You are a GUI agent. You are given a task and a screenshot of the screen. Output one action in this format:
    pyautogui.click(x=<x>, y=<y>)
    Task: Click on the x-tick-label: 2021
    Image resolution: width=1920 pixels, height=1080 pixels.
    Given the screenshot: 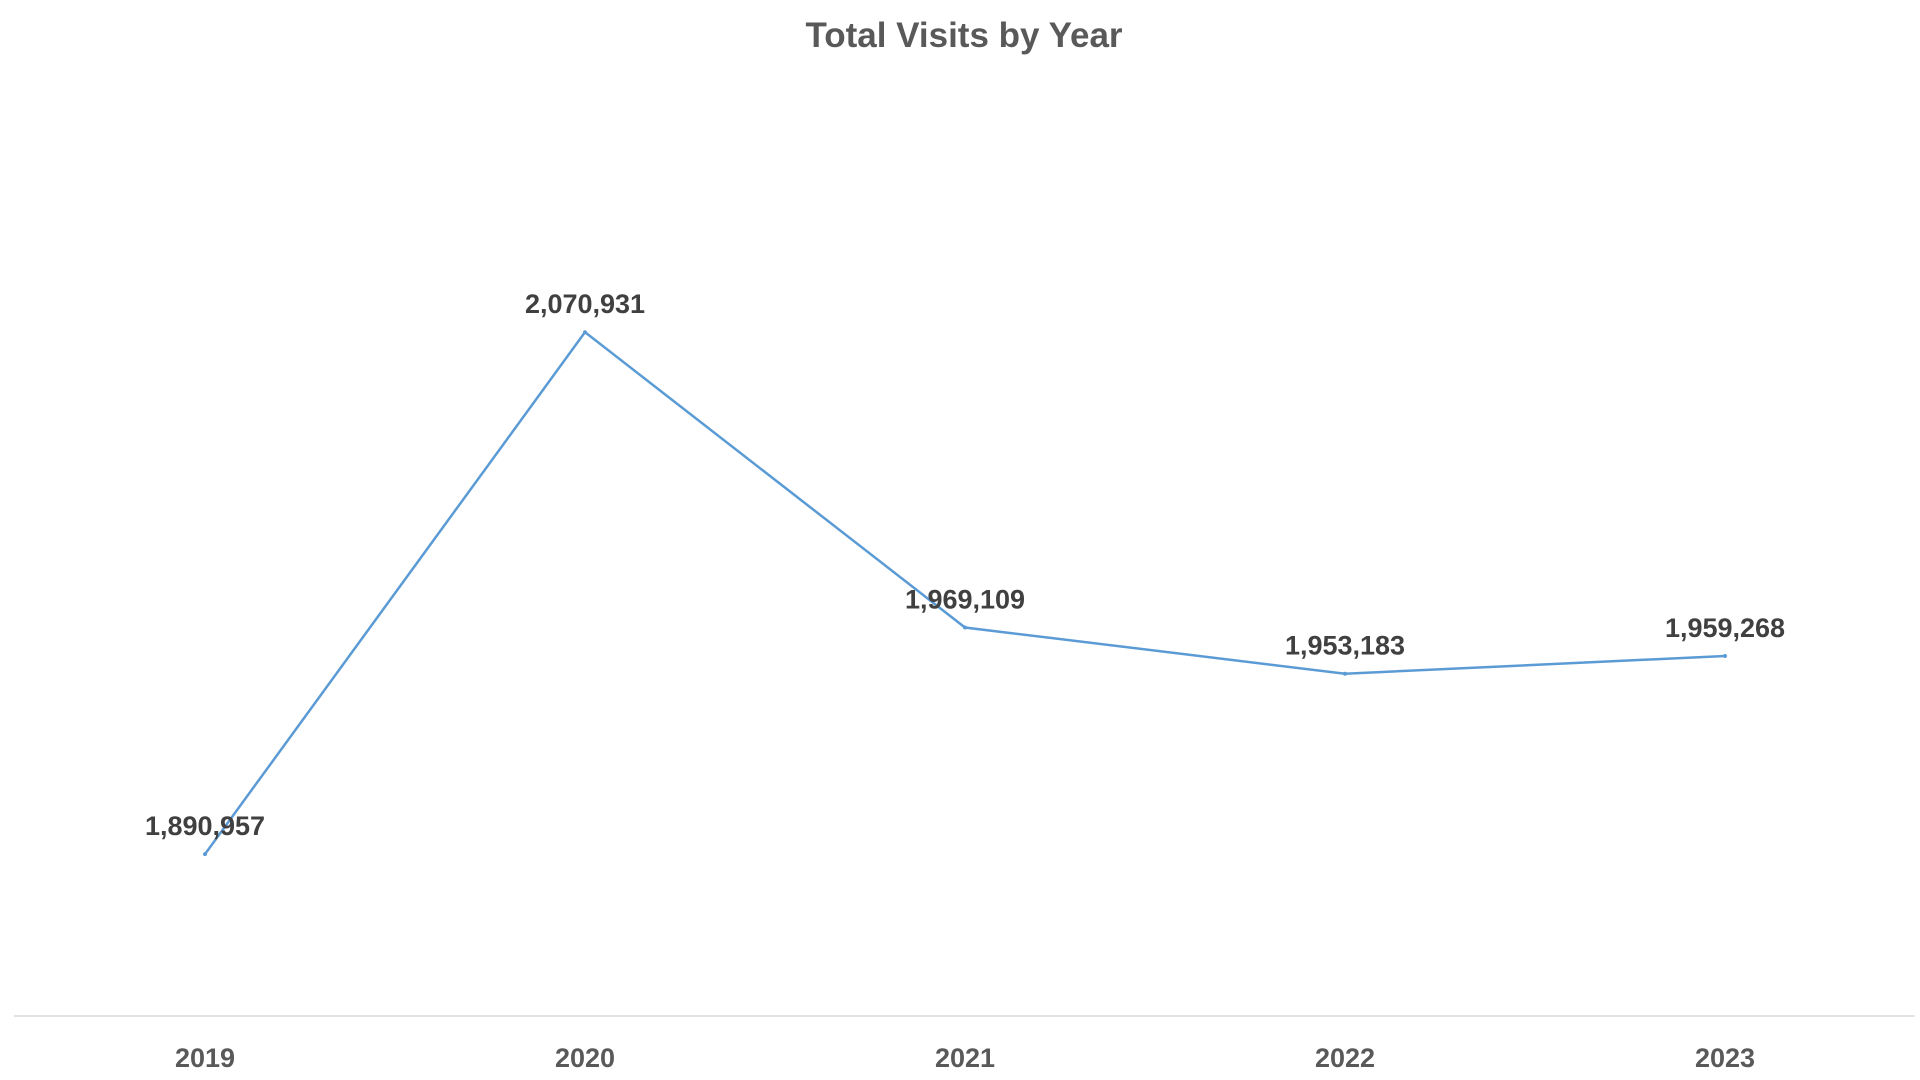 What is the action you would take?
    pyautogui.click(x=965, y=1058)
    